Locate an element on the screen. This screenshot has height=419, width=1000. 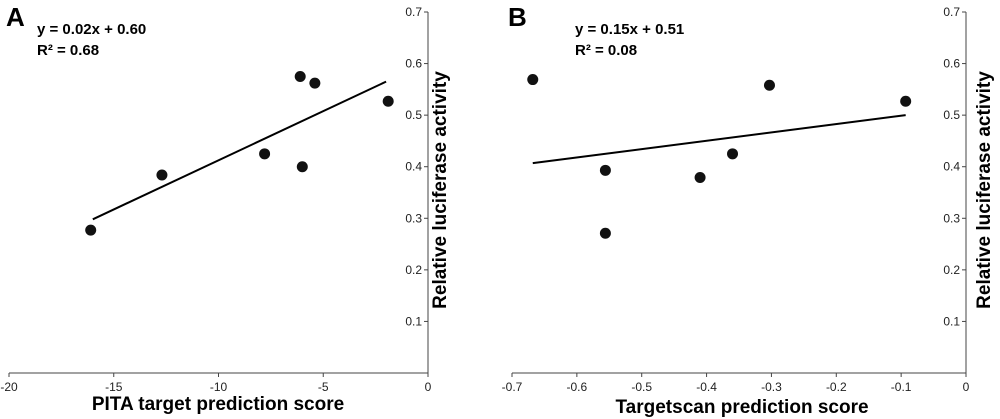
panel-b-y-tick-label: 0.4 is located at coordinates (951, 167).